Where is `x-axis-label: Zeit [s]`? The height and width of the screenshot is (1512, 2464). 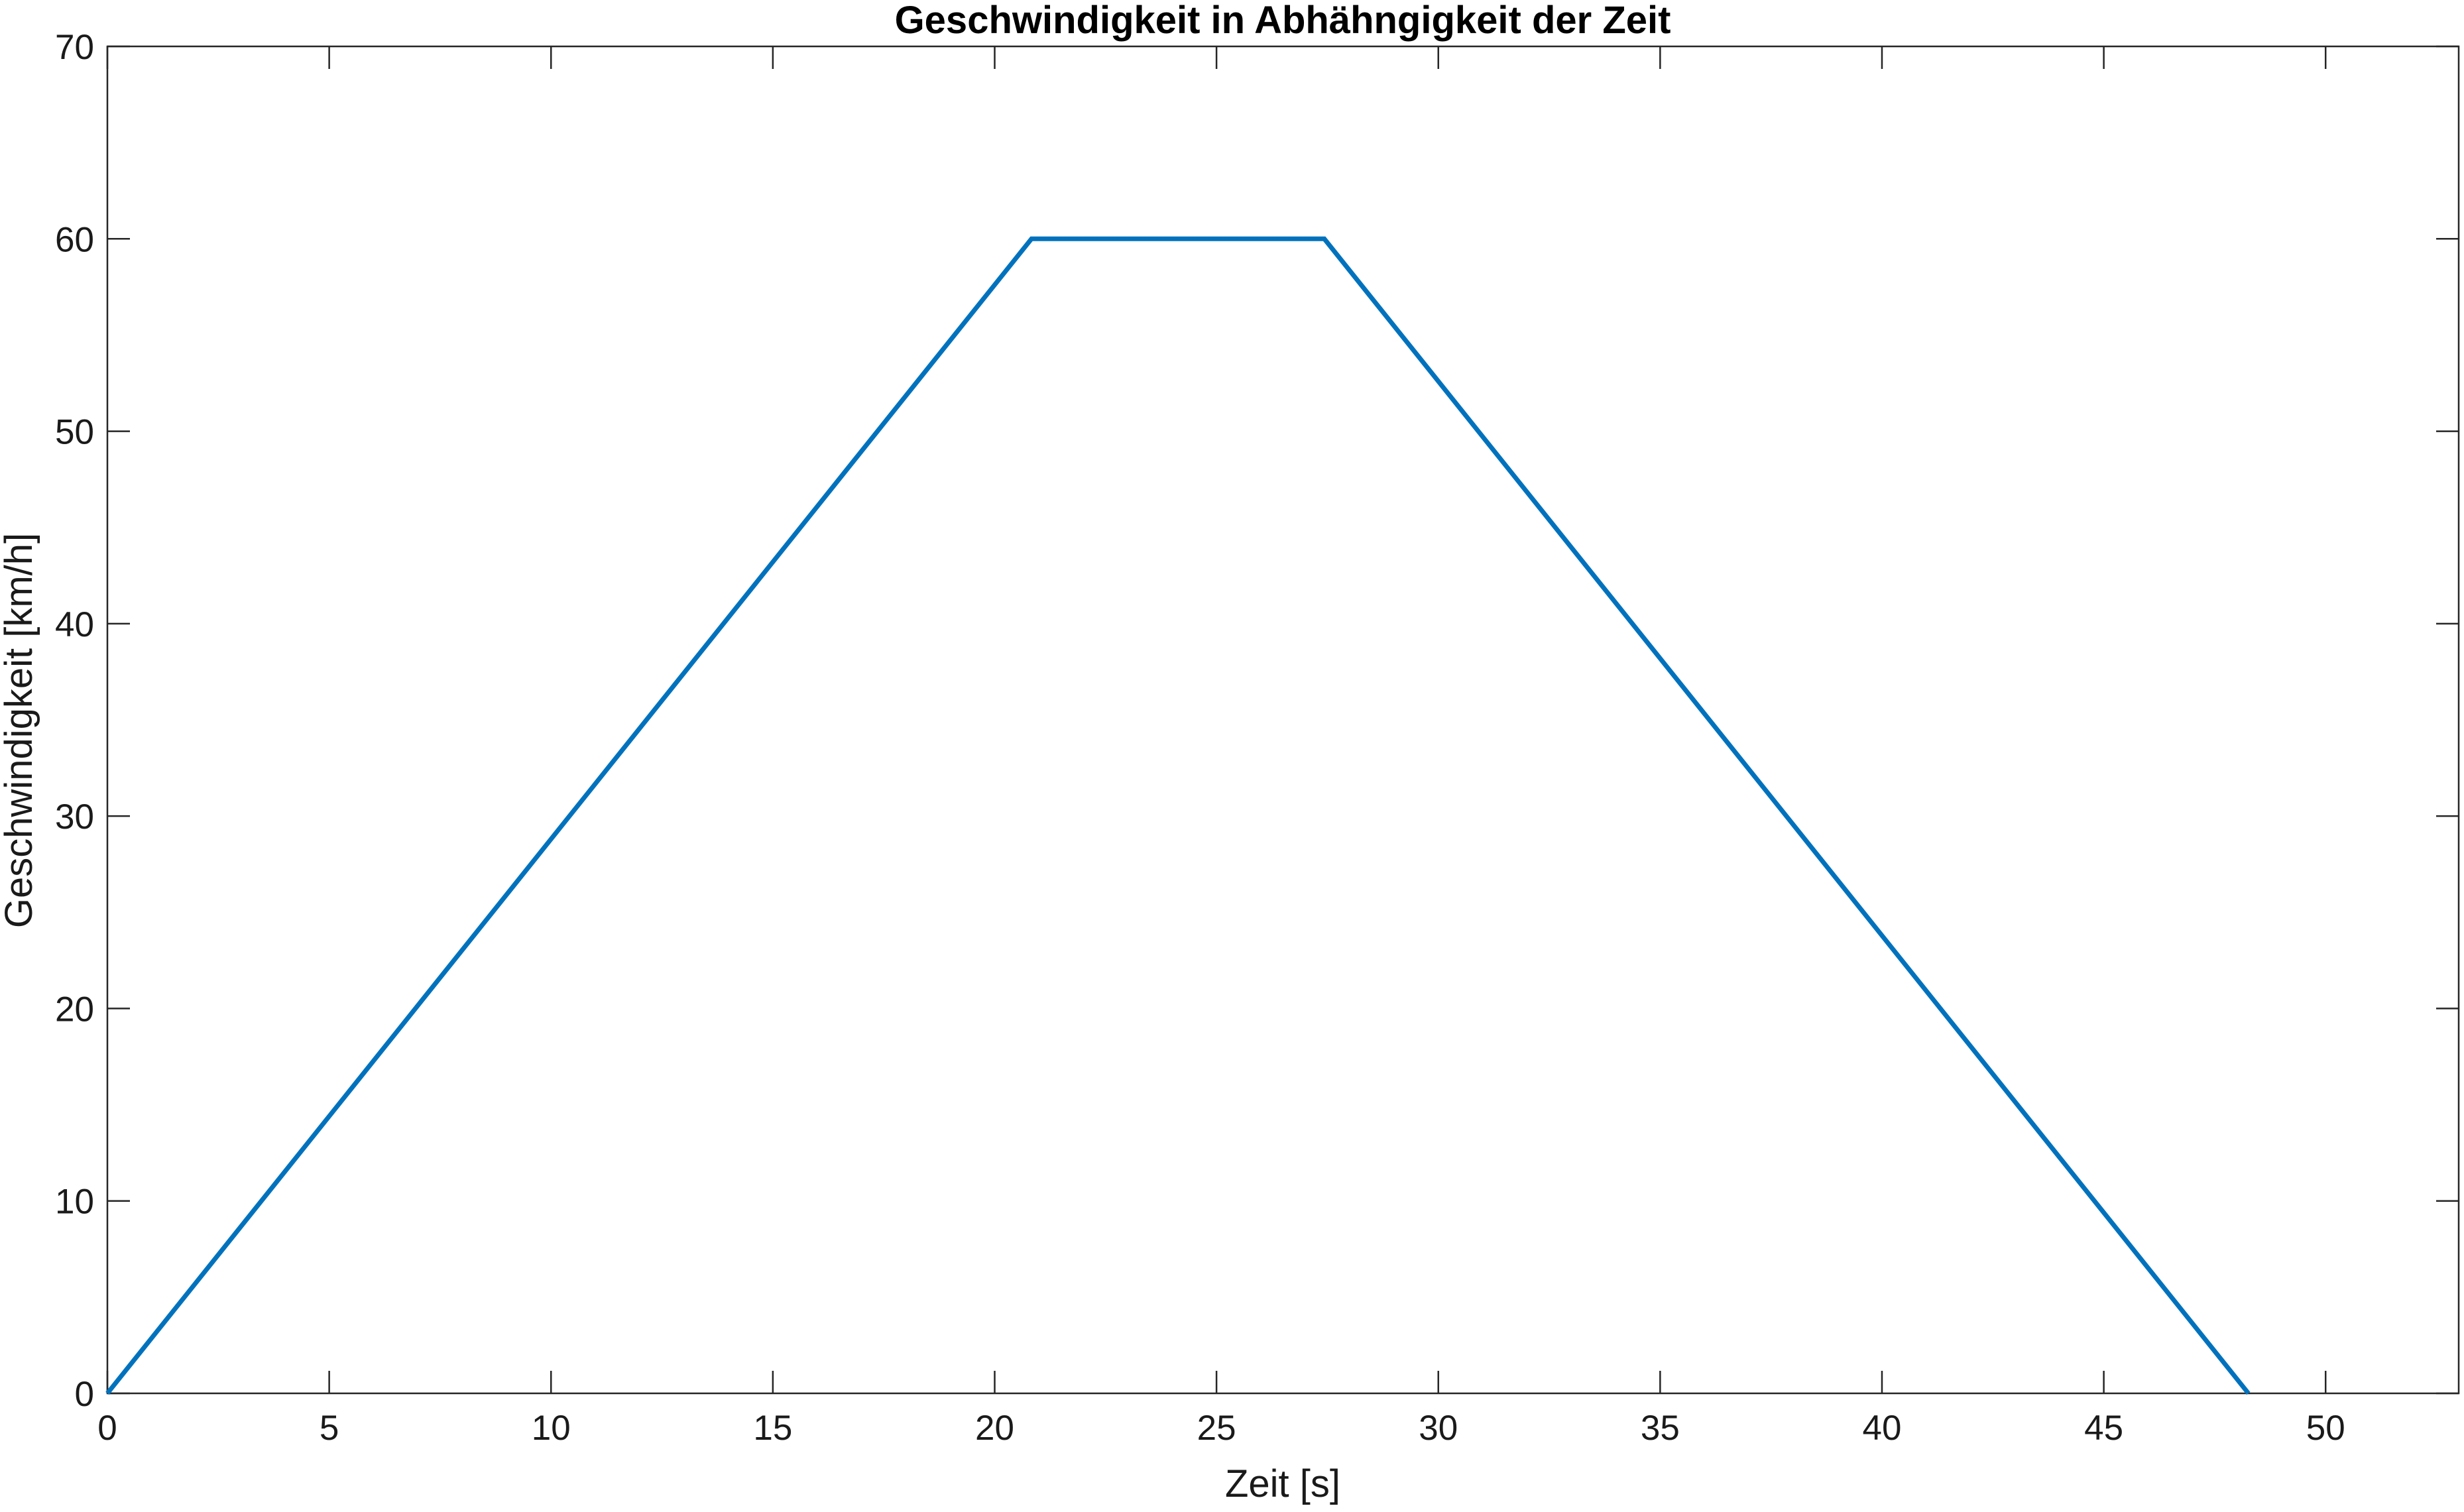
x-axis-label: Zeit [s] is located at coordinates (1282, 1483).